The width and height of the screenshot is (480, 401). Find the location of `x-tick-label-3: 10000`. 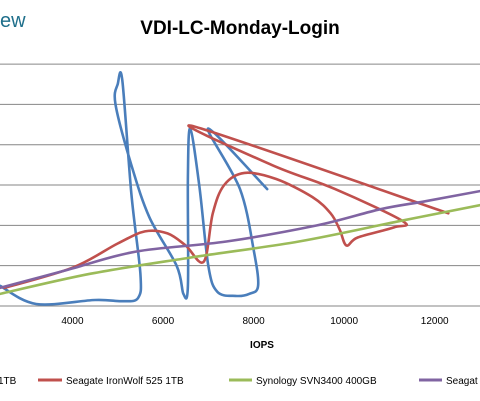

x-tick-label-3: 10000 is located at coordinates (344, 321).